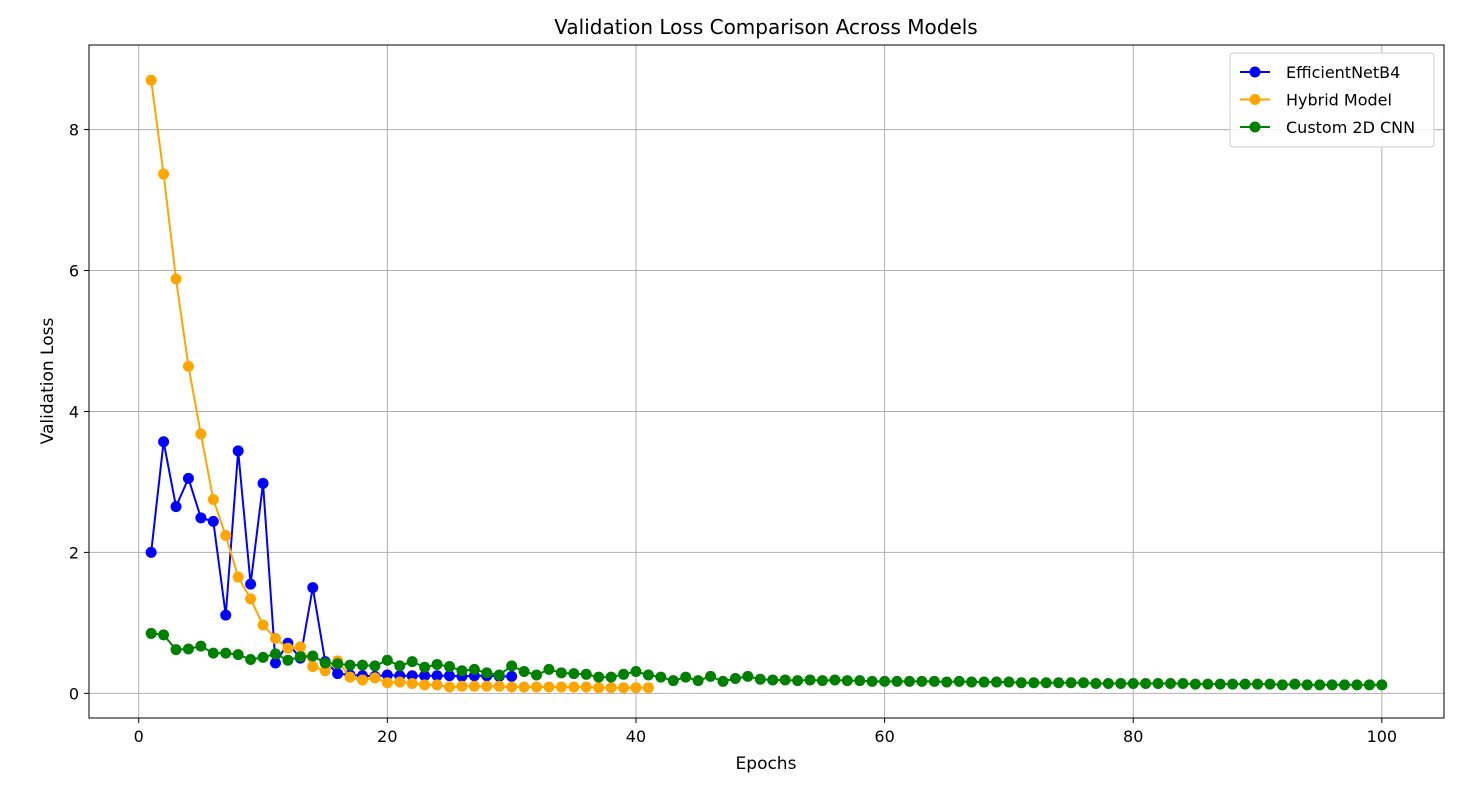 This screenshot has height=790, width=1484. I want to click on legend-label: EfficientNetB4, so click(1343, 72).